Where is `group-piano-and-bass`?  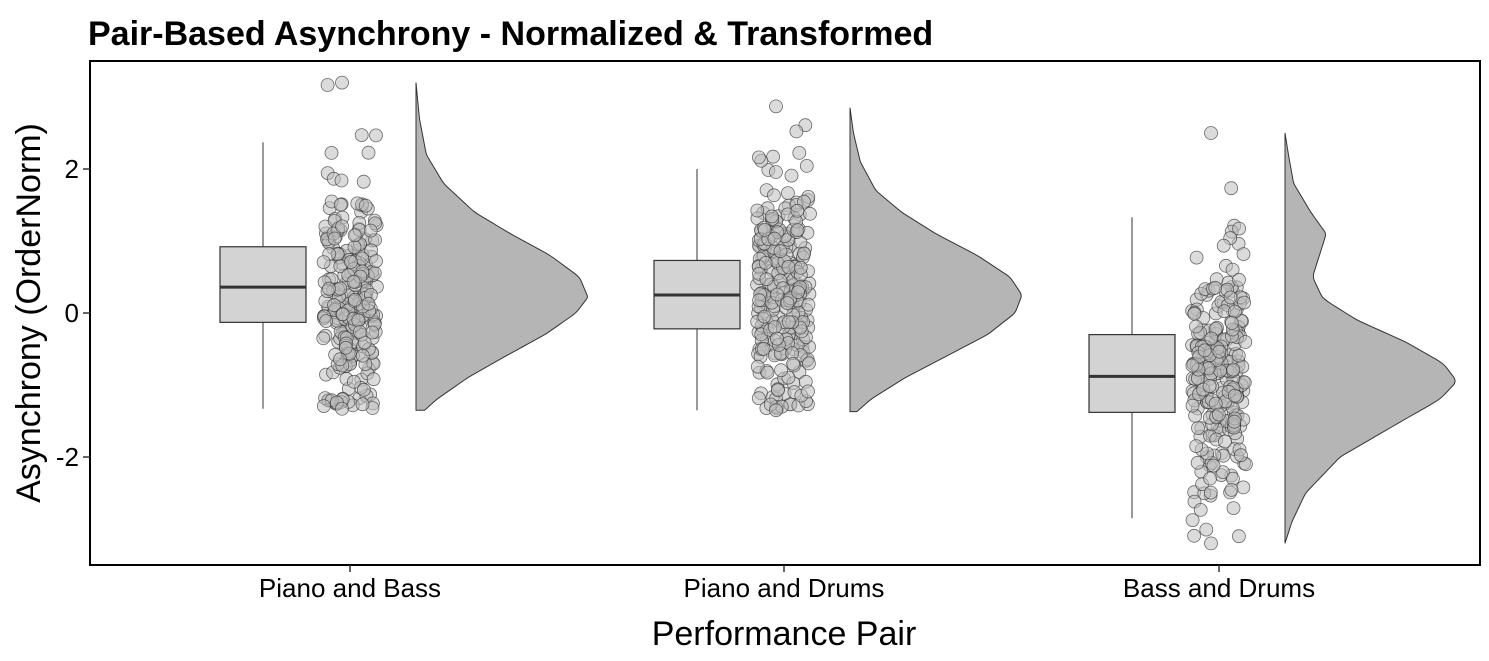 group-piano-and-bass is located at coordinates (403, 245).